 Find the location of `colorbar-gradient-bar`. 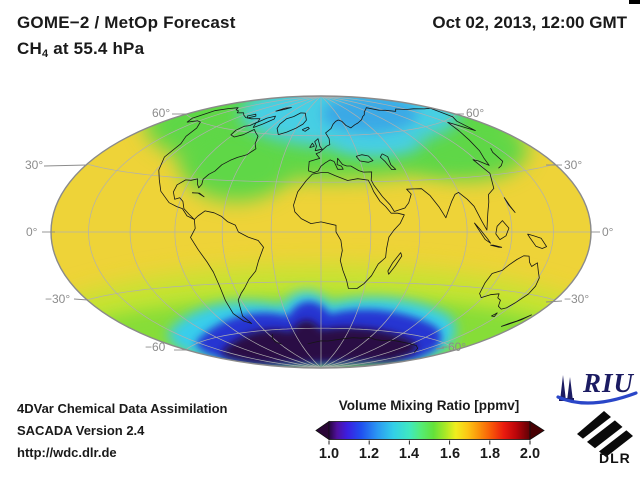

colorbar-gradient-bar is located at coordinates (429, 430).